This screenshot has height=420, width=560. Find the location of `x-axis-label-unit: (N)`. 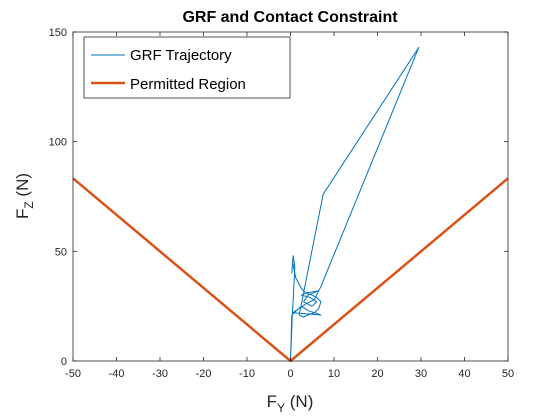

x-axis-label-unit: (N) is located at coordinates (299, 401).